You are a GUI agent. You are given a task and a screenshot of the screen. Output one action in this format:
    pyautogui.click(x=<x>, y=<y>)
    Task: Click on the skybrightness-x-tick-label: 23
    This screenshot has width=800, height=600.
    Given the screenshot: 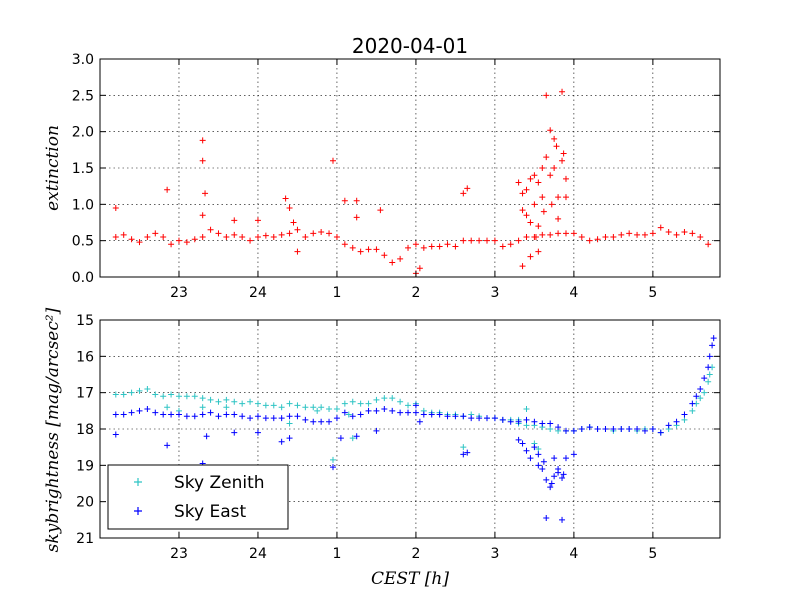 What is the action you would take?
    pyautogui.click(x=179, y=554)
    